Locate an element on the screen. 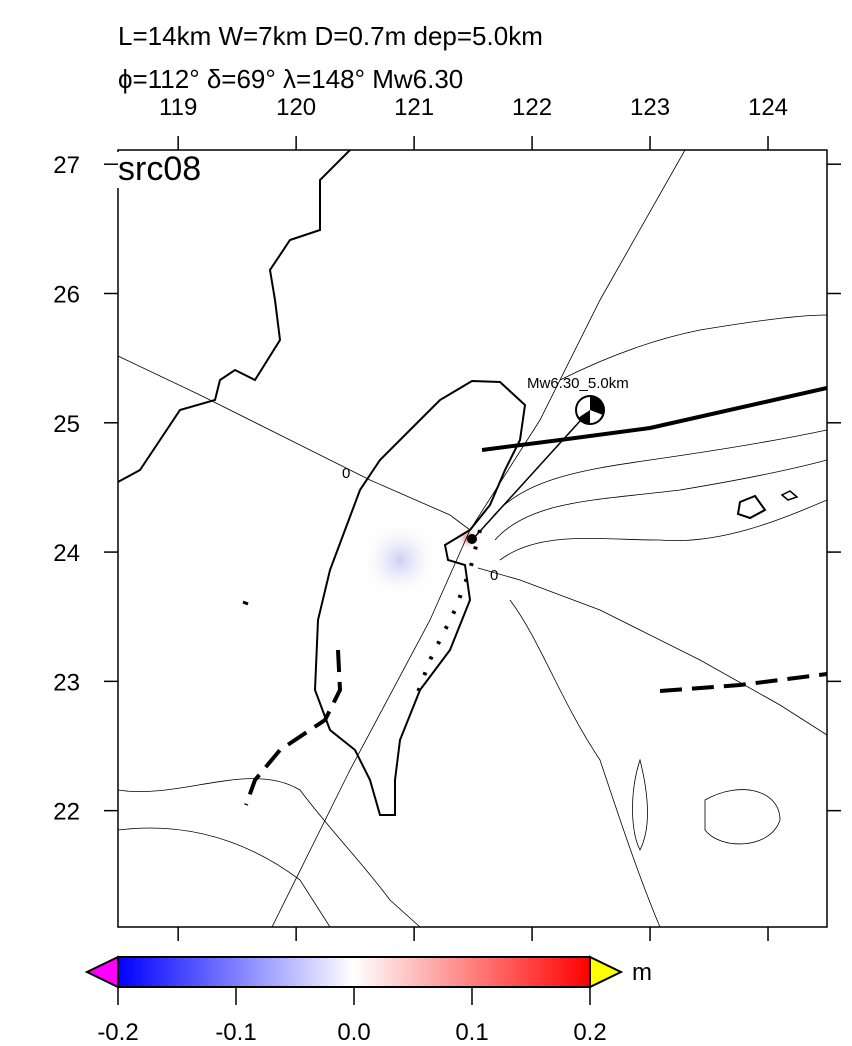 The height and width of the screenshot is (1046, 852). colorbar-scale is located at coordinates (354, 972).